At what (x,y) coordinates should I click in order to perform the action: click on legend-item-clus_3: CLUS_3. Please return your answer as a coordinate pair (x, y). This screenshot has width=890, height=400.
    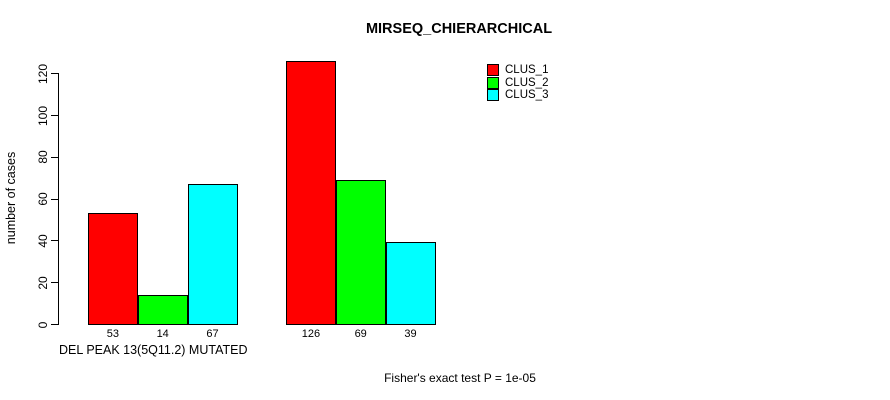
    Looking at the image, I should click on (517, 95).